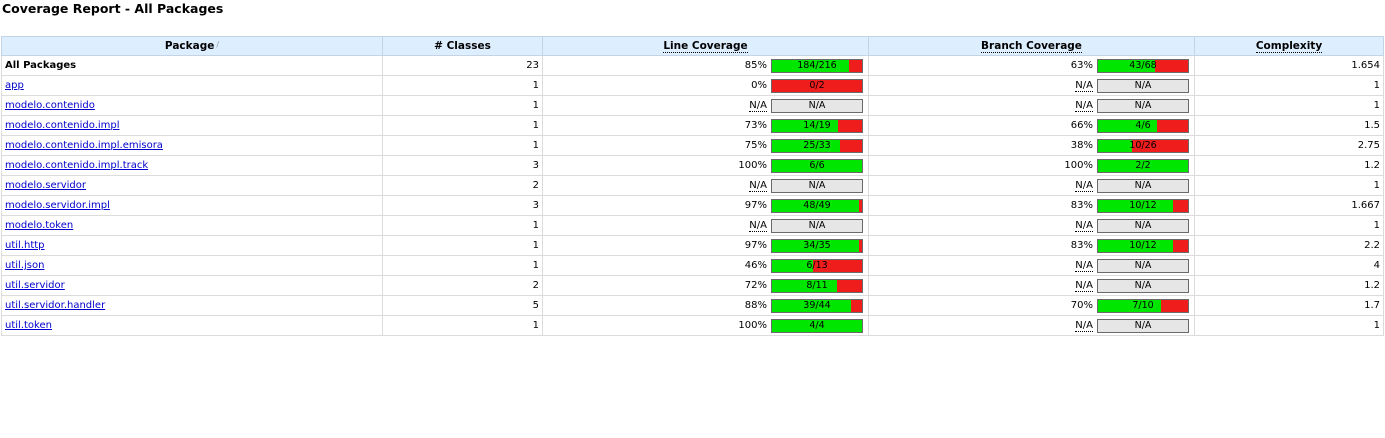  I want to click on complexity-cell: 1, so click(1289, 325).